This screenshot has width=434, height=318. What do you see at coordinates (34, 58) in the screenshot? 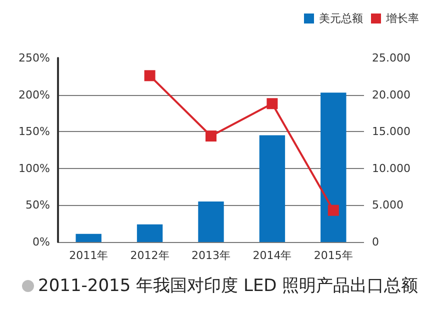
I see `y-tick-label: 250%` at bounding box center [34, 58].